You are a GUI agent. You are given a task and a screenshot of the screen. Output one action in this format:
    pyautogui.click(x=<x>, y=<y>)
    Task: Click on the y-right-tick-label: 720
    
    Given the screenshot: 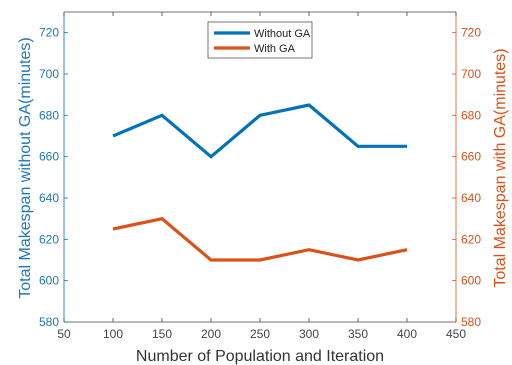 What is the action you would take?
    pyautogui.click(x=471, y=33)
    